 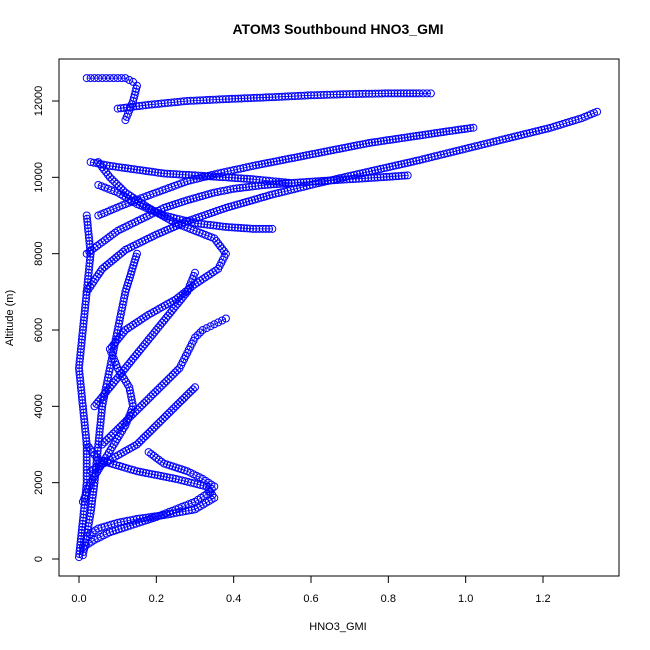 I want to click on y-tick-label: 12000, so click(x=39, y=101).